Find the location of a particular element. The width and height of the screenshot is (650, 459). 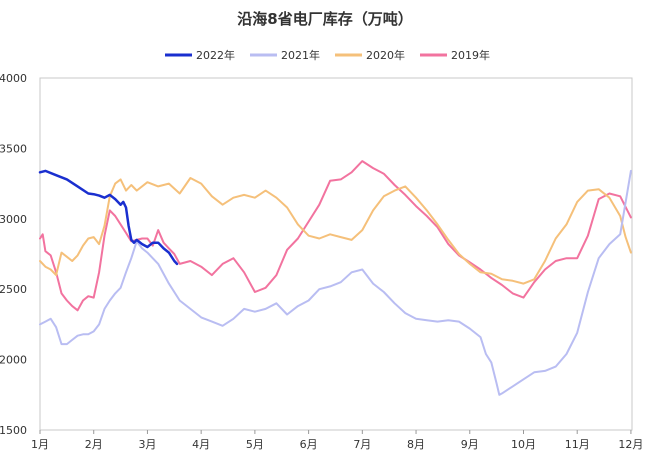

series-line-2022年 is located at coordinates (108, 217).